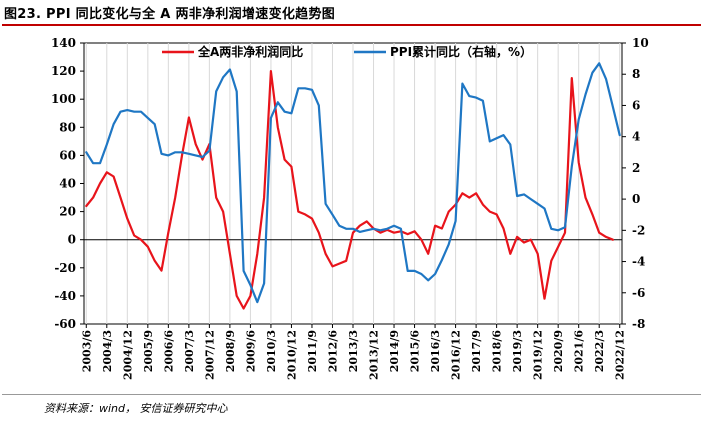 This screenshot has width=703, height=423. I want to click on y-left-tick-label-0: -60, so click(65, 324).